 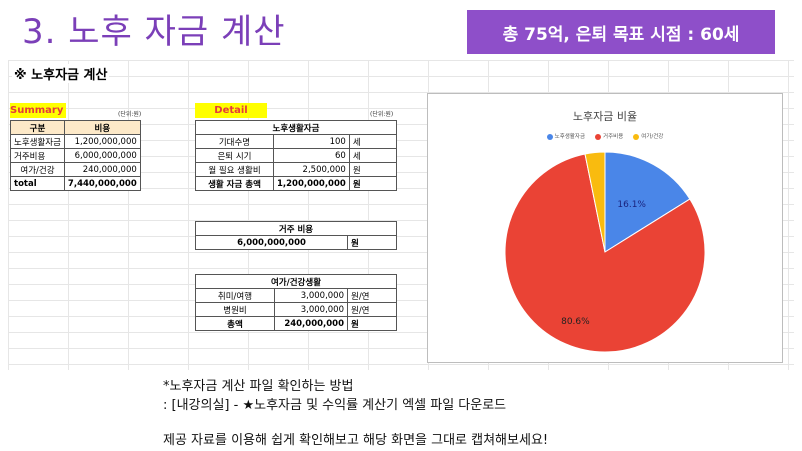 I want to click on leisure-header: 여가/건강생활, so click(x=296, y=281).